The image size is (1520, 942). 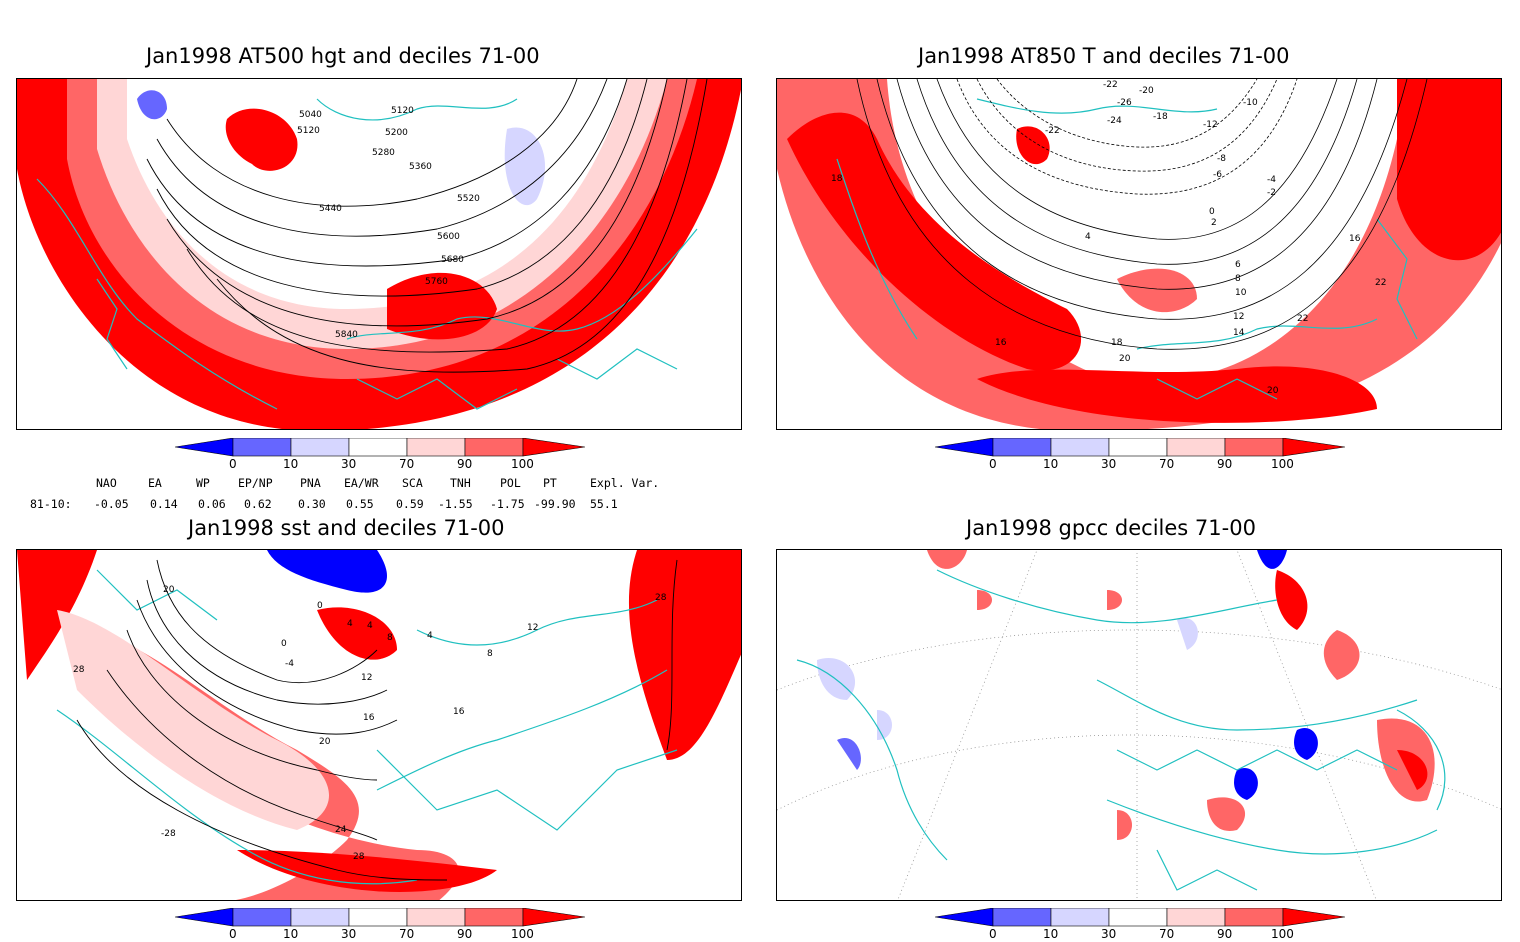 What do you see at coordinates (1238, 265) in the screenshot?
I see `contour-label: 6` at bounding box center [1238, 265].